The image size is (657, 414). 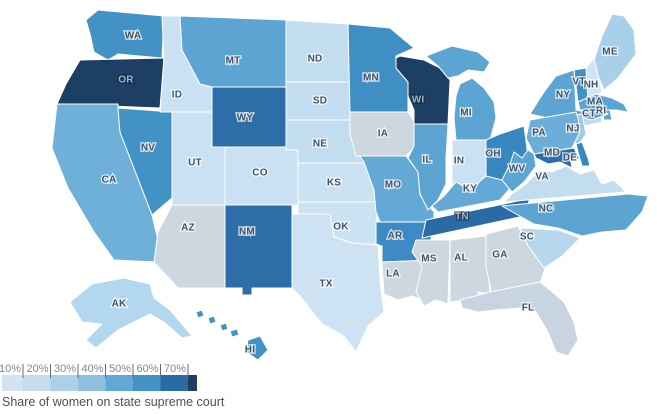 I want to click on state-al, so click(x=470, y=269).